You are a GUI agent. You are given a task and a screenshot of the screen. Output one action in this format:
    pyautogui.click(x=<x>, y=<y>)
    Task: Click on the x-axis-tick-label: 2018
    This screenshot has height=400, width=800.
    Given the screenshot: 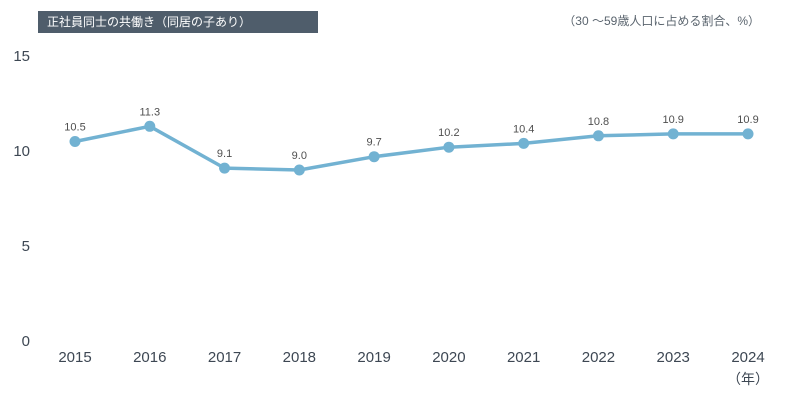 What is the action you would take?
    pyautogui.click(x=299, y=357)
    